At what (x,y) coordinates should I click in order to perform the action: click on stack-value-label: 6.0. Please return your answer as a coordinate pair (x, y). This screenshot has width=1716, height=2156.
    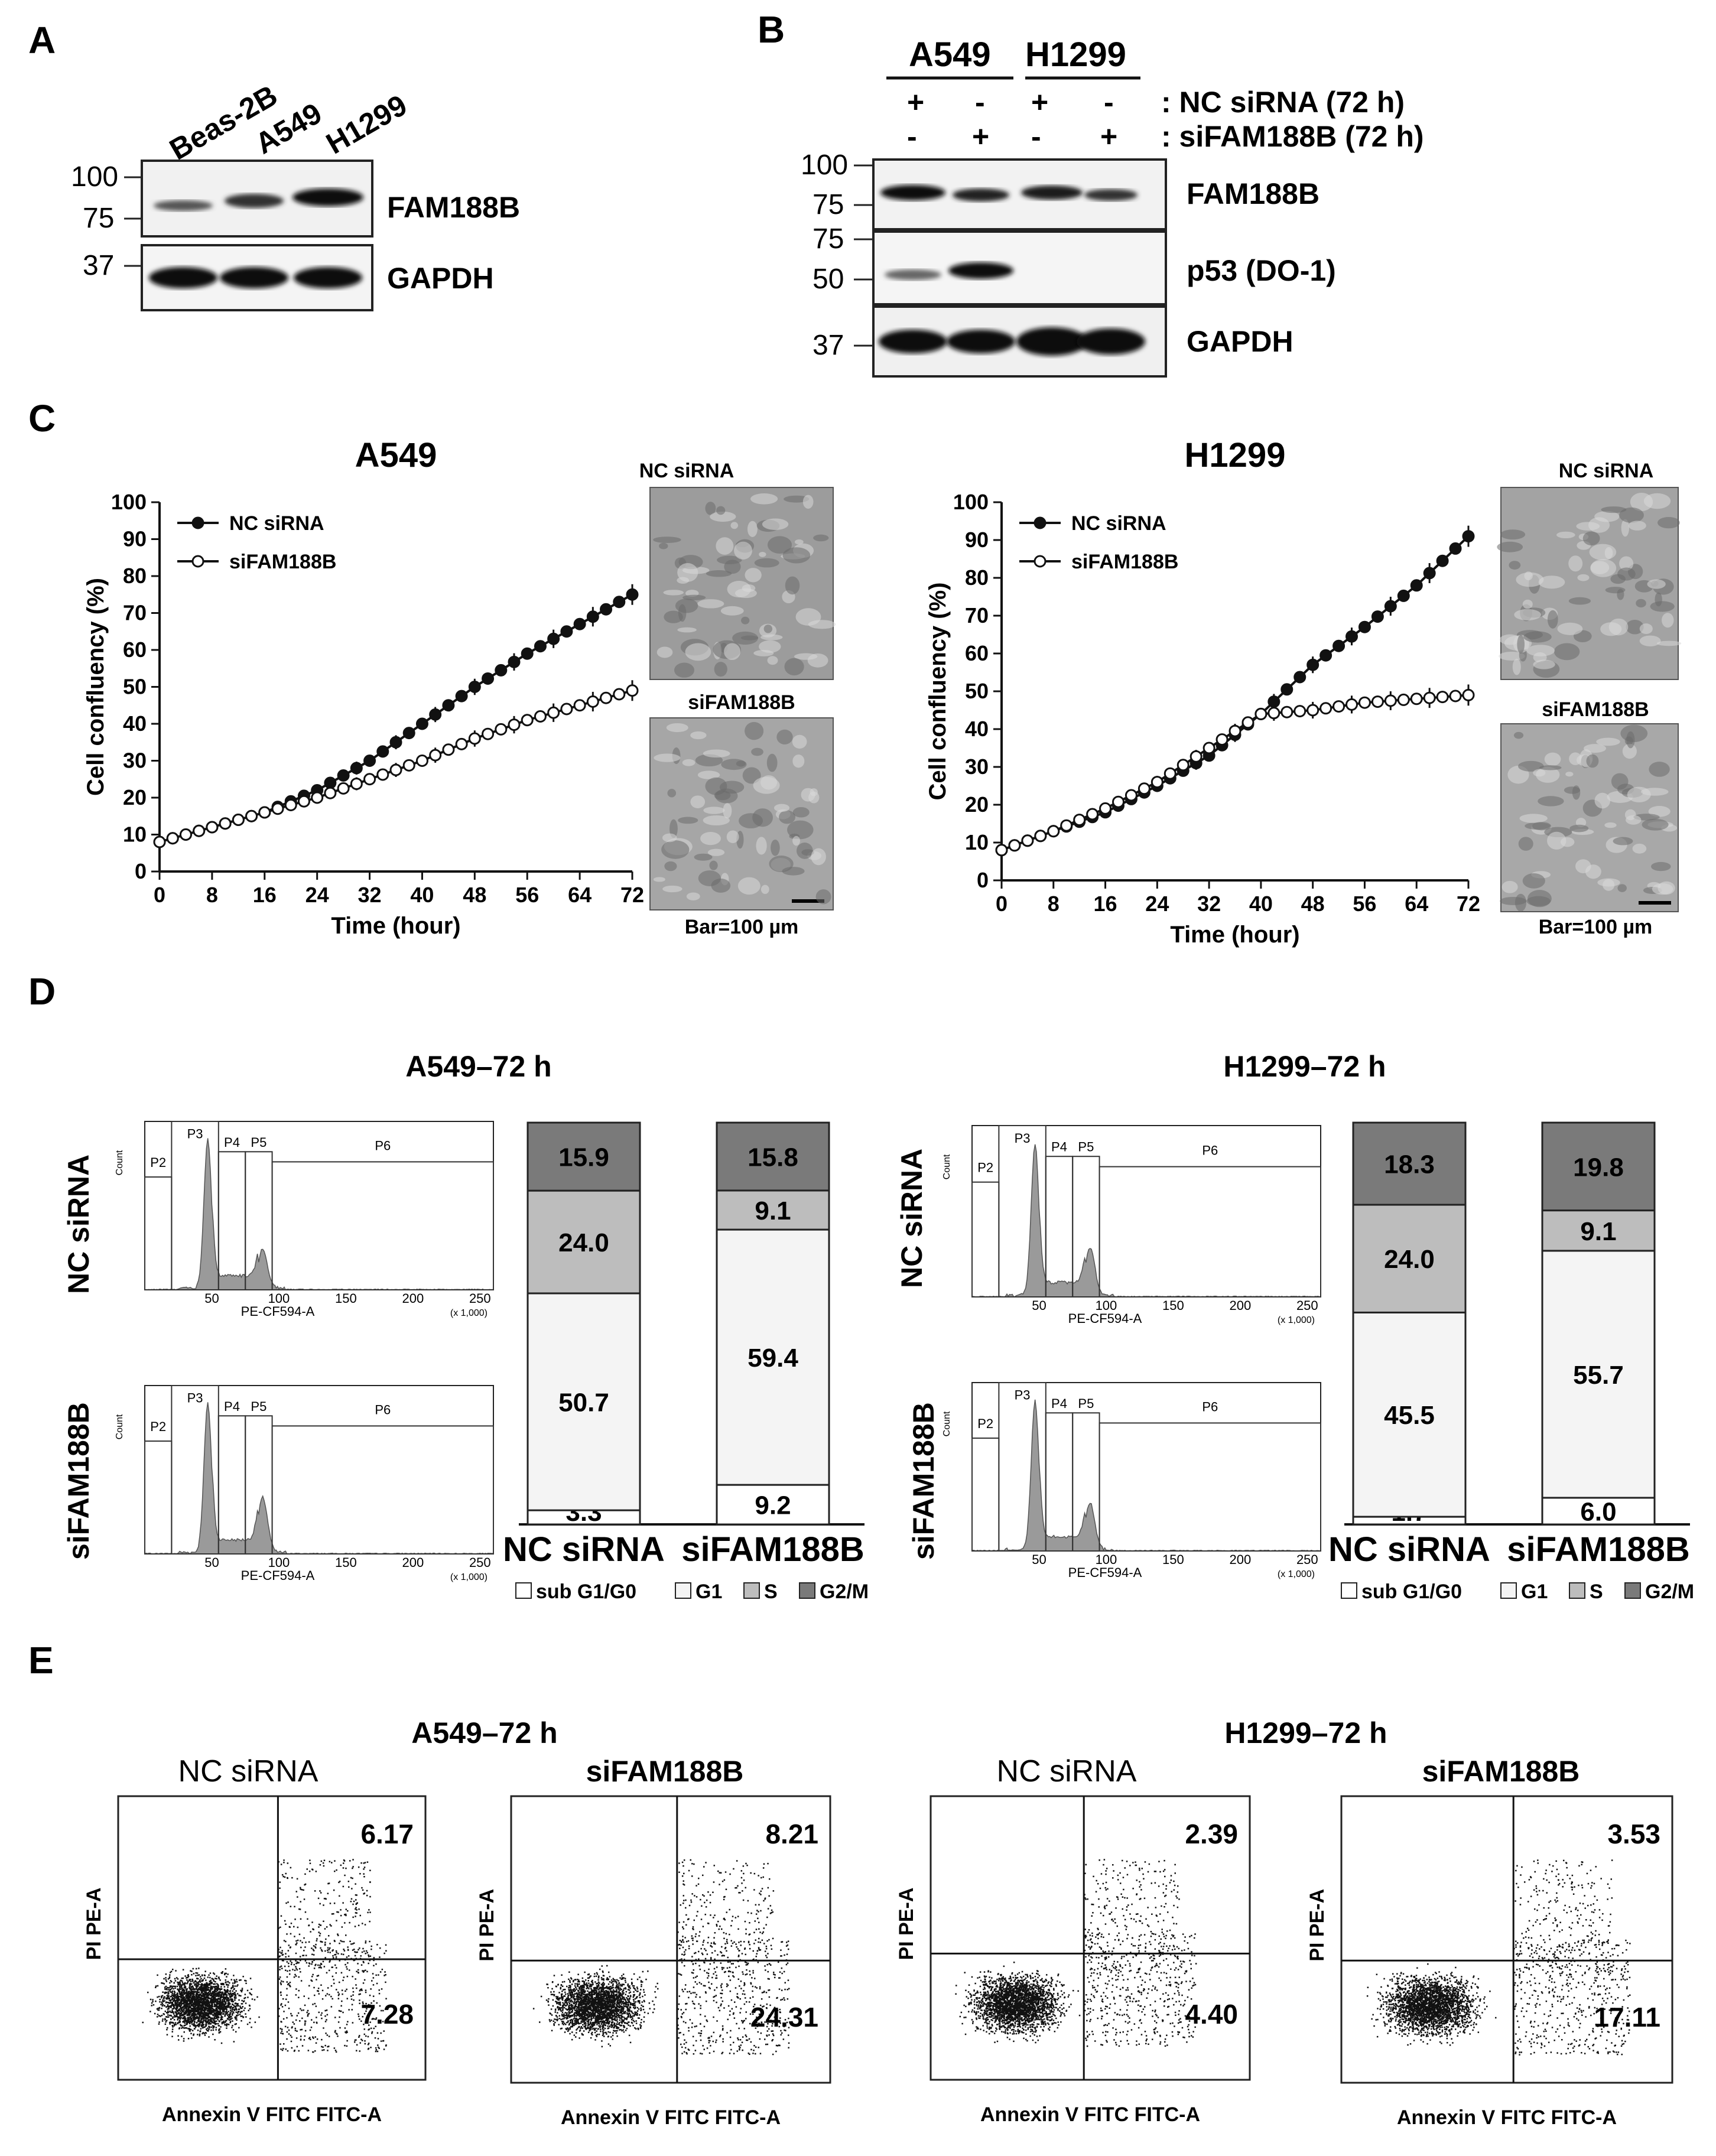
    Looking at the image, I should click on (1598, 1511).